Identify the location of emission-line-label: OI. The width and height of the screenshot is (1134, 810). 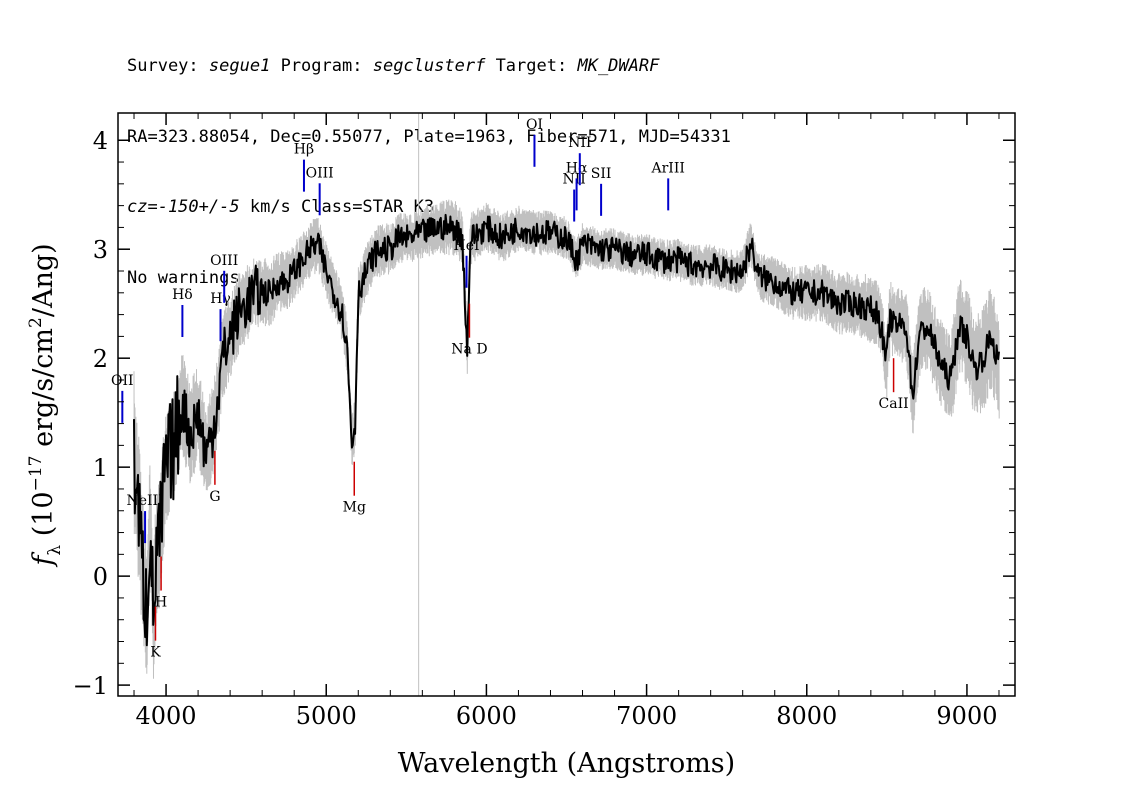
(534, 125).